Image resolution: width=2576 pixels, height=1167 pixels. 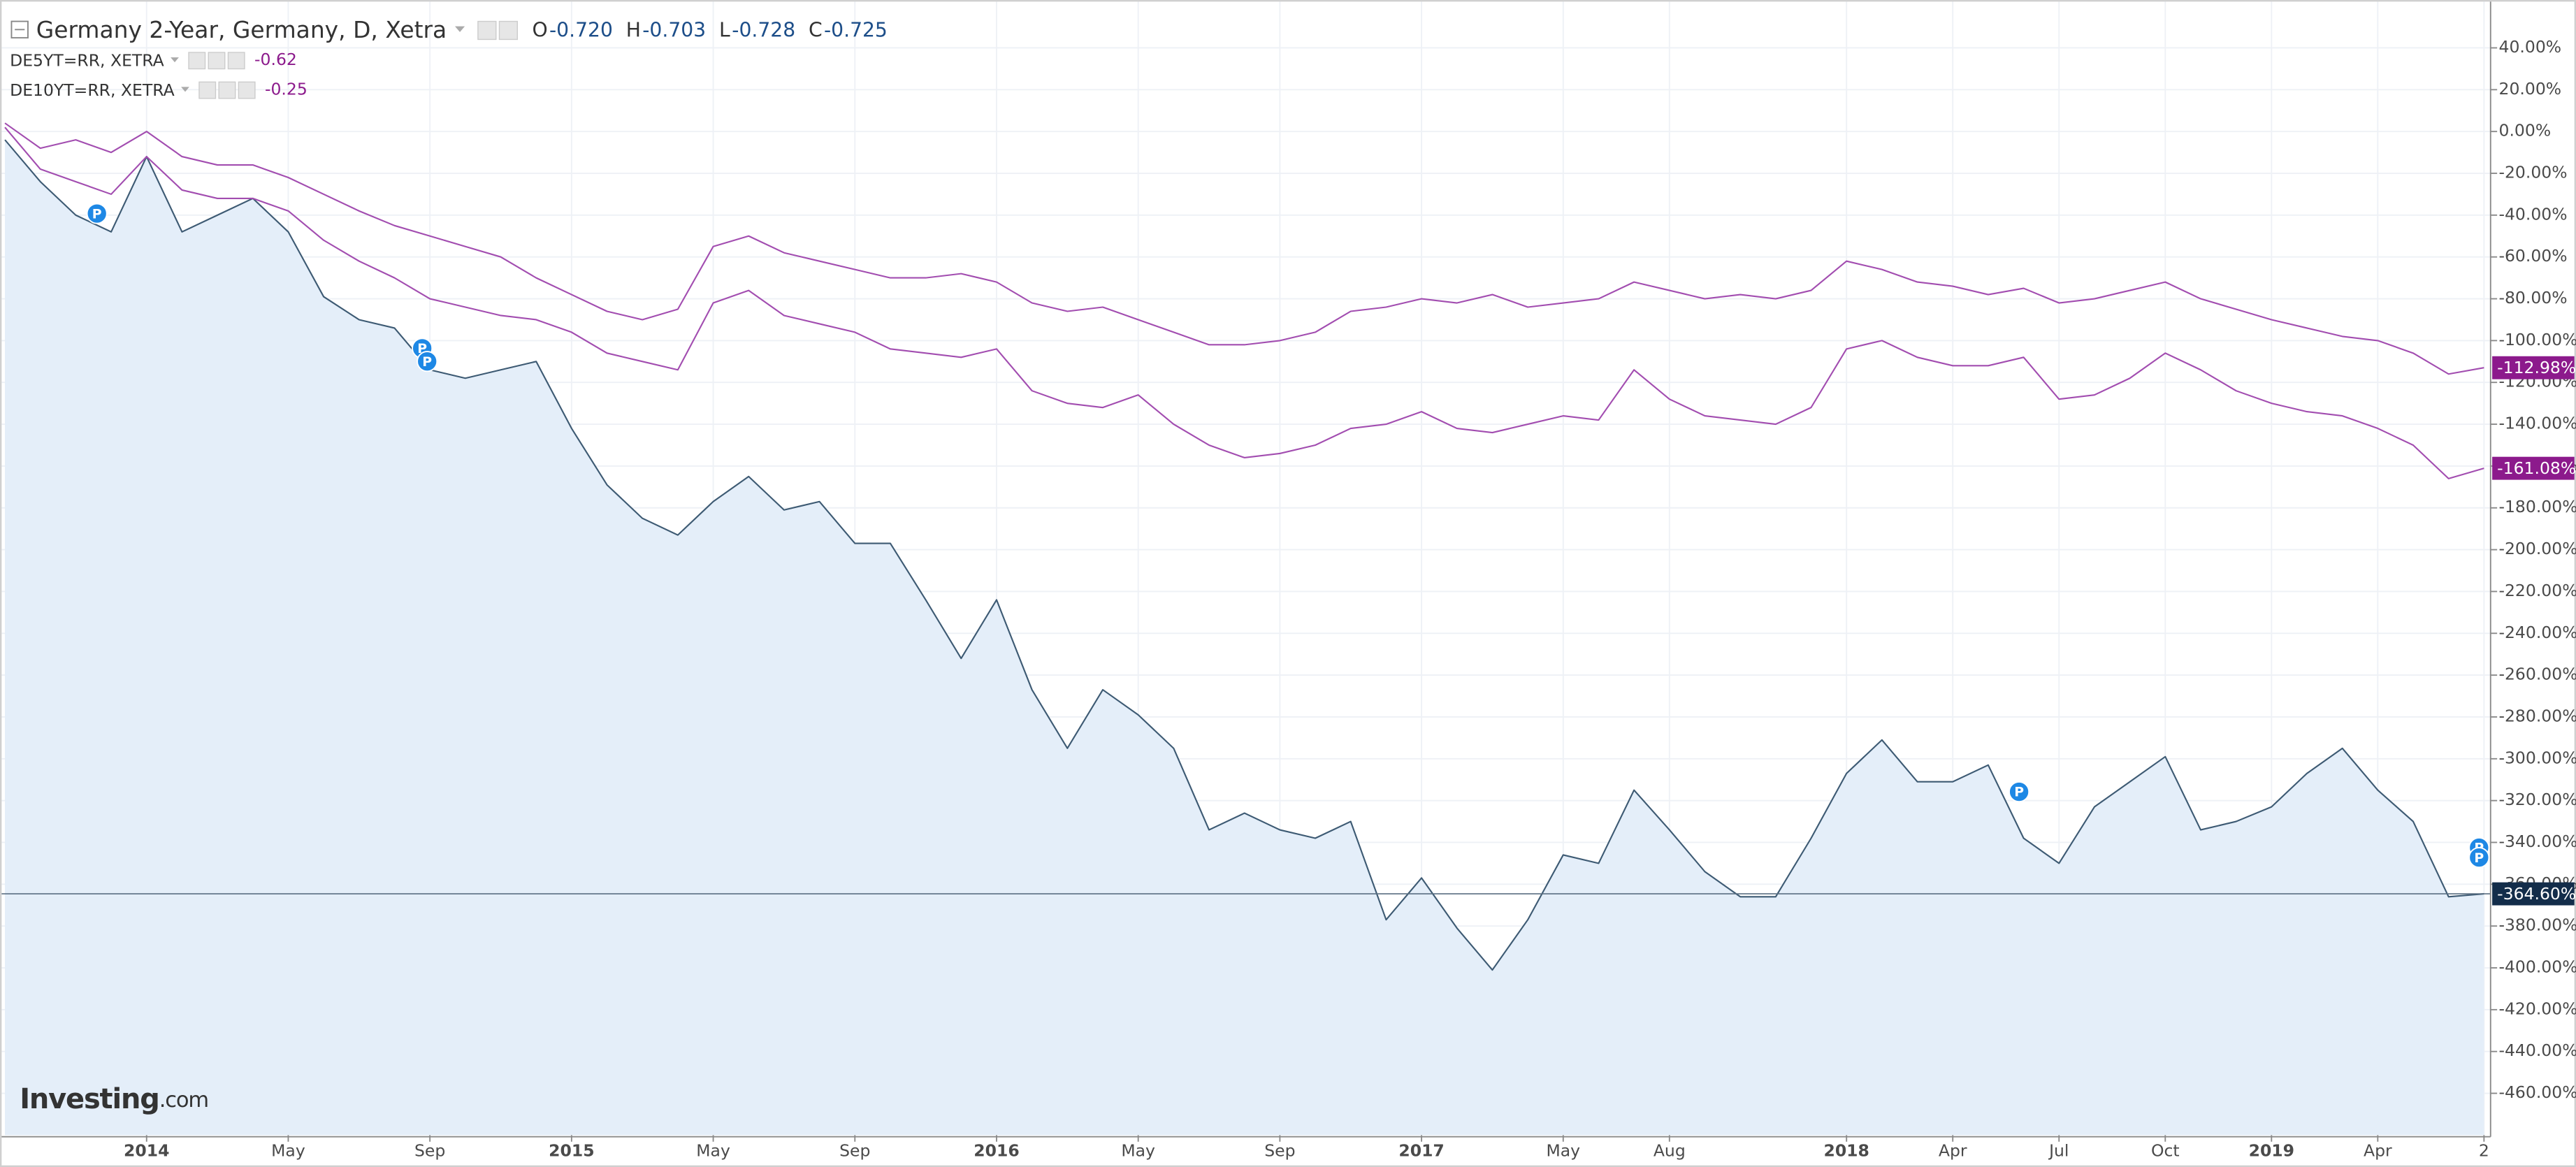 I want to click on x-tick-label: 2019, so click(x=2271, y=1150).